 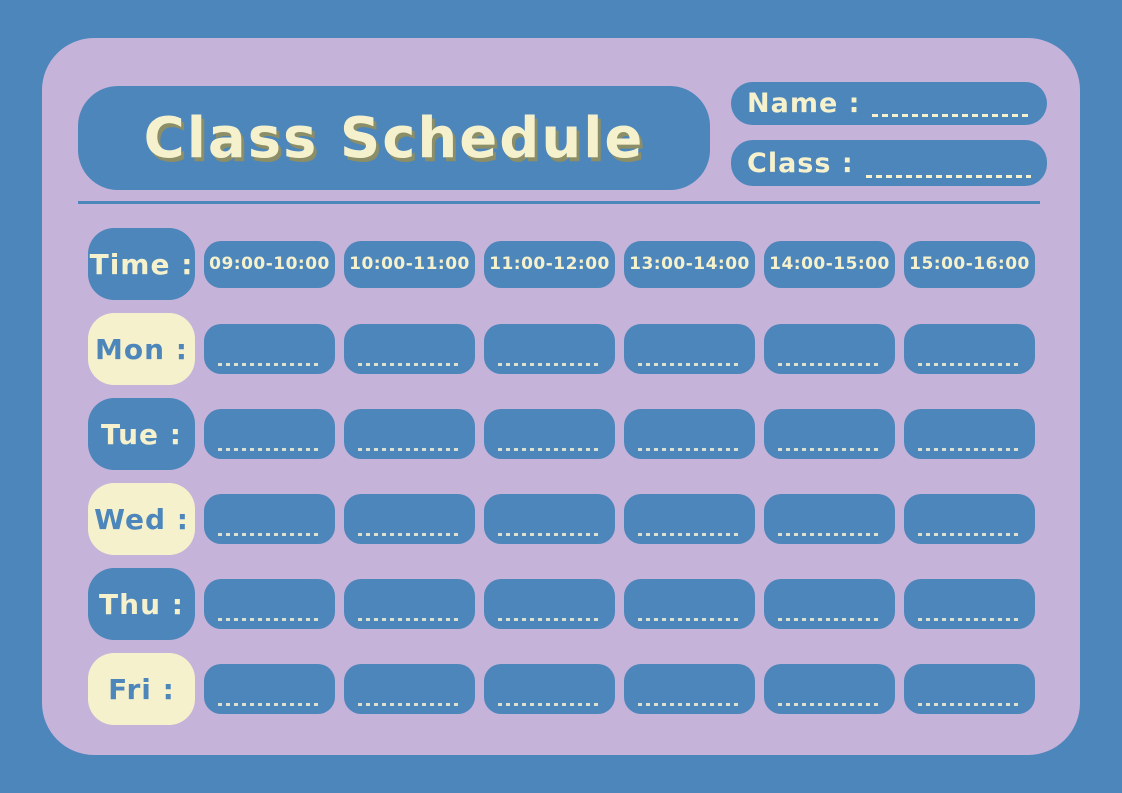 I want to click on day-label: Fri :, so click(x=141, y=689).